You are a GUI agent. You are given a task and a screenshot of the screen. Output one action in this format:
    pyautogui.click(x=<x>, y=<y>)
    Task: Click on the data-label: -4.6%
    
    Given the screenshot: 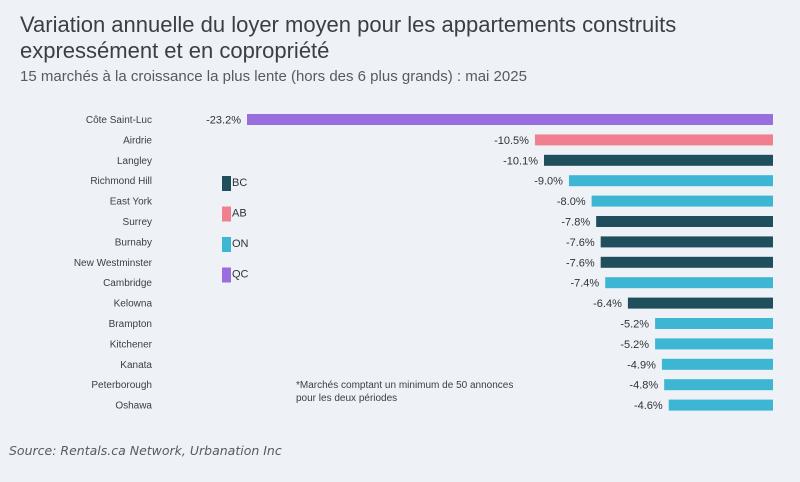 What is the action you would take?
    pyautogui.click(x=648, y=406)
    